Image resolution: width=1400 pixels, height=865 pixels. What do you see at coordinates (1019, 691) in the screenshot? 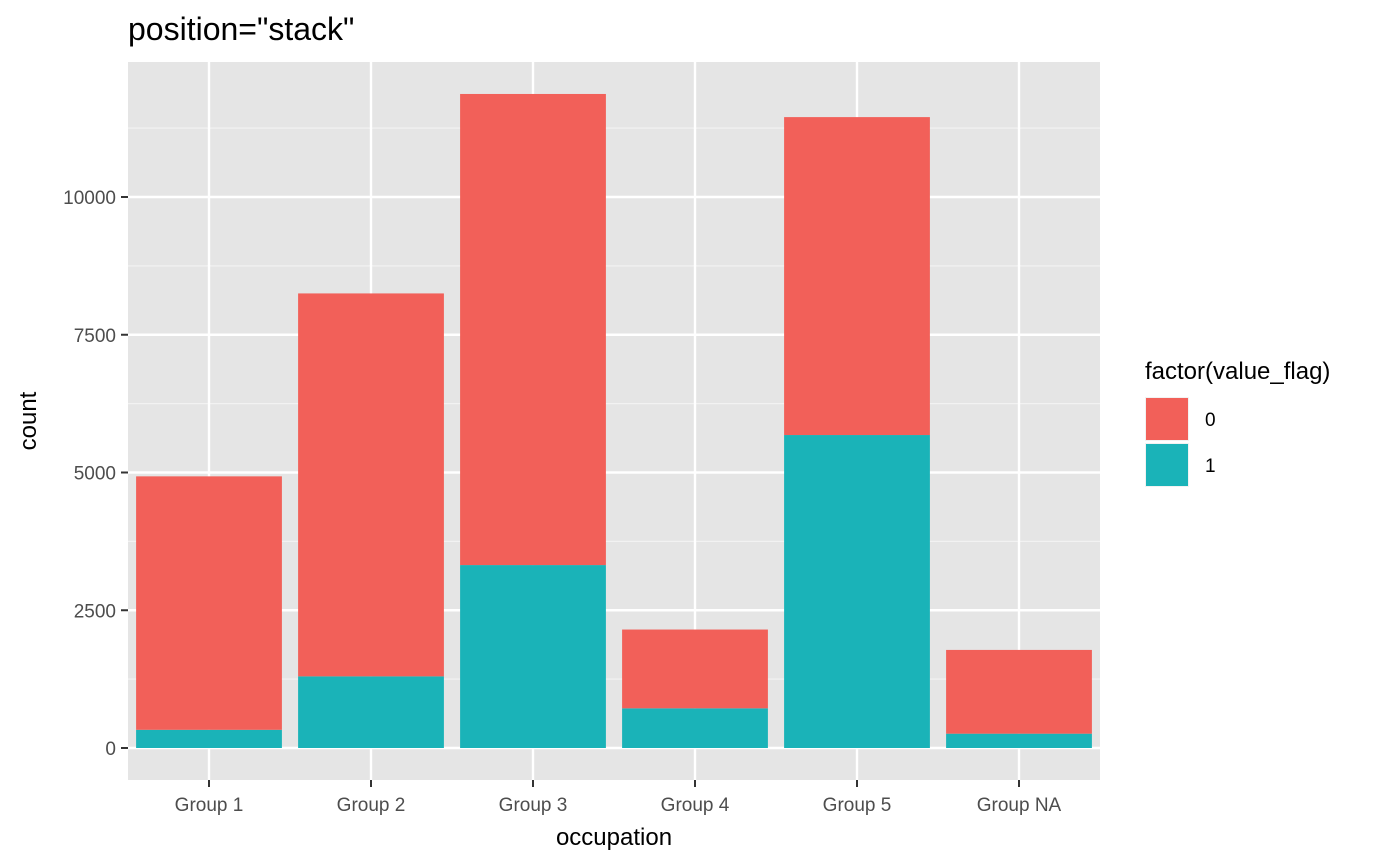
I see `bar-series-0-group-na` at bounding box center [1019, 691].